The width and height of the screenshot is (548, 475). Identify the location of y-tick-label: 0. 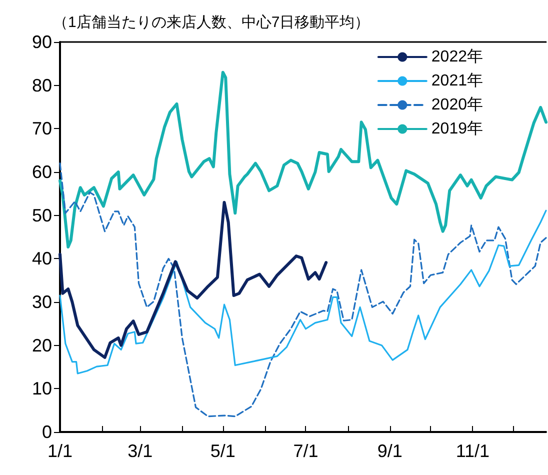
(47, 432).